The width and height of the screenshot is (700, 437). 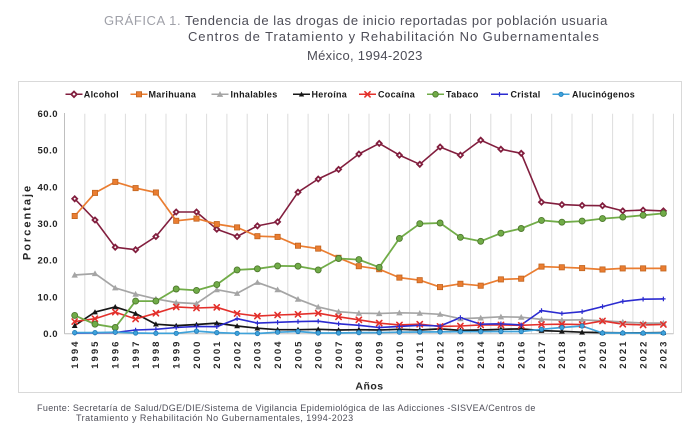 I want to click on svg-text: Marihuana, so click(x=173, y=95).